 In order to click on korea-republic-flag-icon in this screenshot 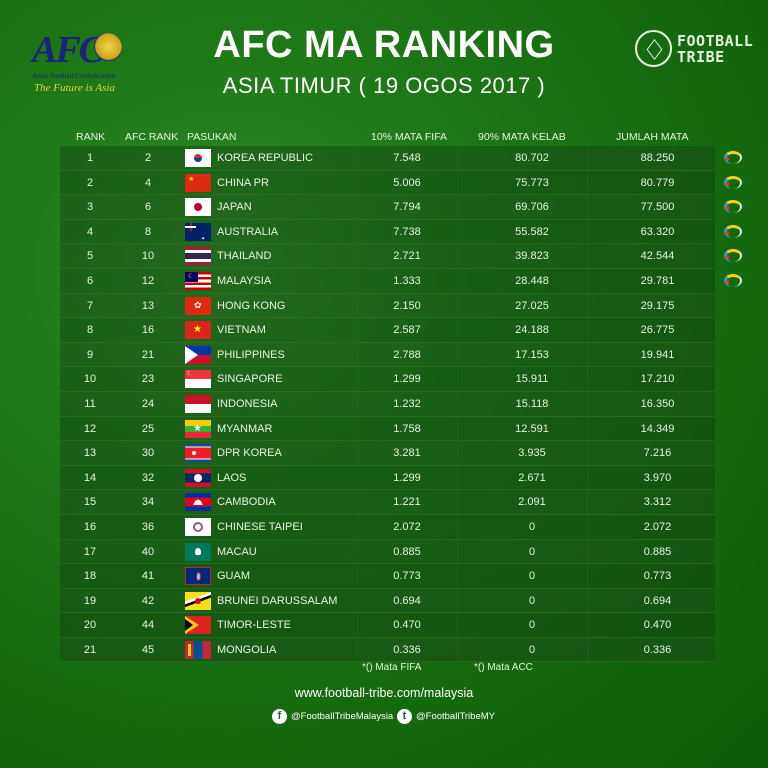, I will do `click(198, 158)`.